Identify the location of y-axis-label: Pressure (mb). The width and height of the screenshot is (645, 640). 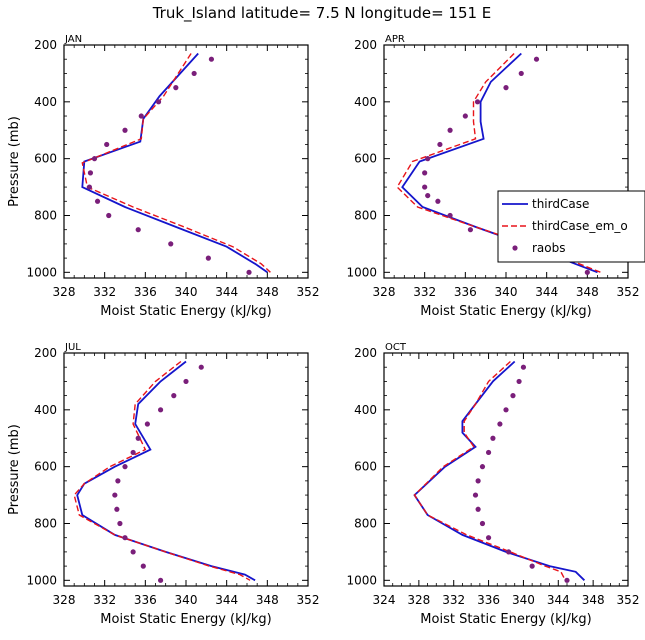
(14, 469).